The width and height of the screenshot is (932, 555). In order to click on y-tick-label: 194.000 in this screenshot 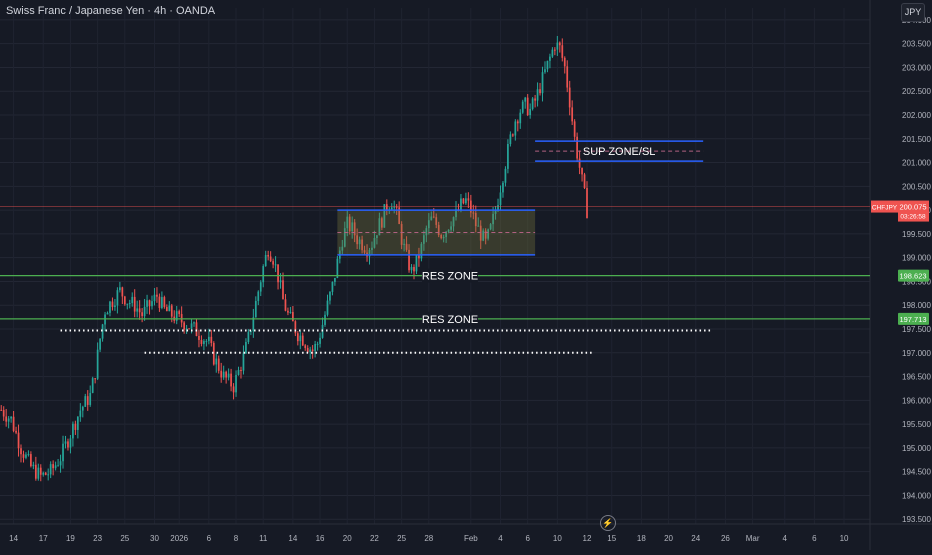, I will do `click(916, 495)`.